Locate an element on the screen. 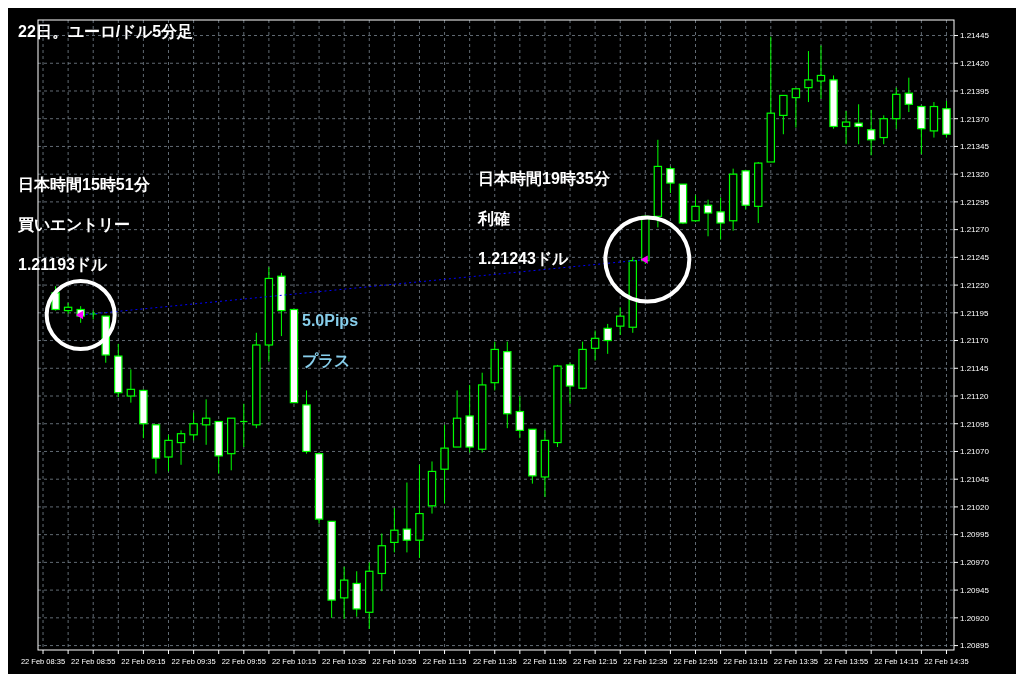  chart-title: 22日。ユーロ/ドル5分足 is located at coordinates (106, 31).